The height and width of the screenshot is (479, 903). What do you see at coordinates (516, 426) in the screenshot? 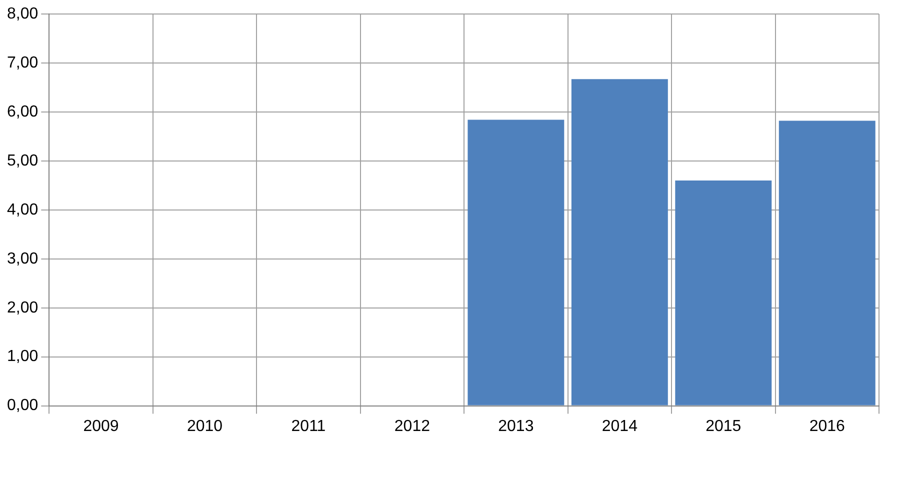
I see `x-tick-label: 2013` at bounding box center [516, 426].